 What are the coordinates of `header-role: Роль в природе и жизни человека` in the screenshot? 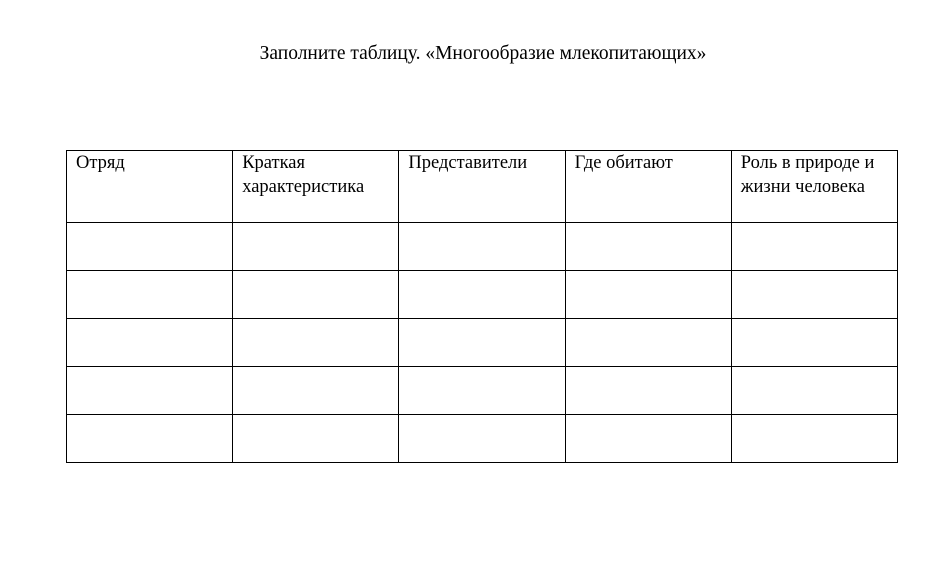 It's located at (814, 186).